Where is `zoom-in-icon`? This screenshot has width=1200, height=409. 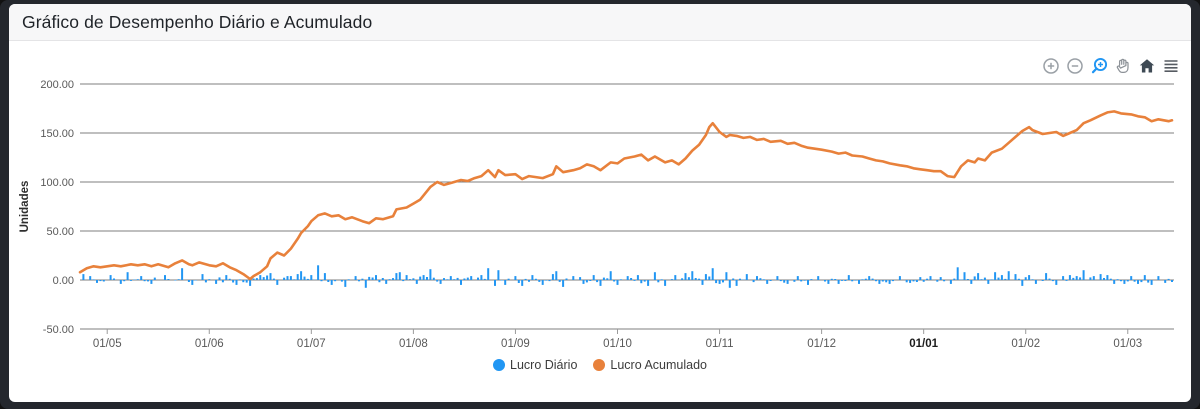 zoom-in-icon is located at coordinates (1050, 65).